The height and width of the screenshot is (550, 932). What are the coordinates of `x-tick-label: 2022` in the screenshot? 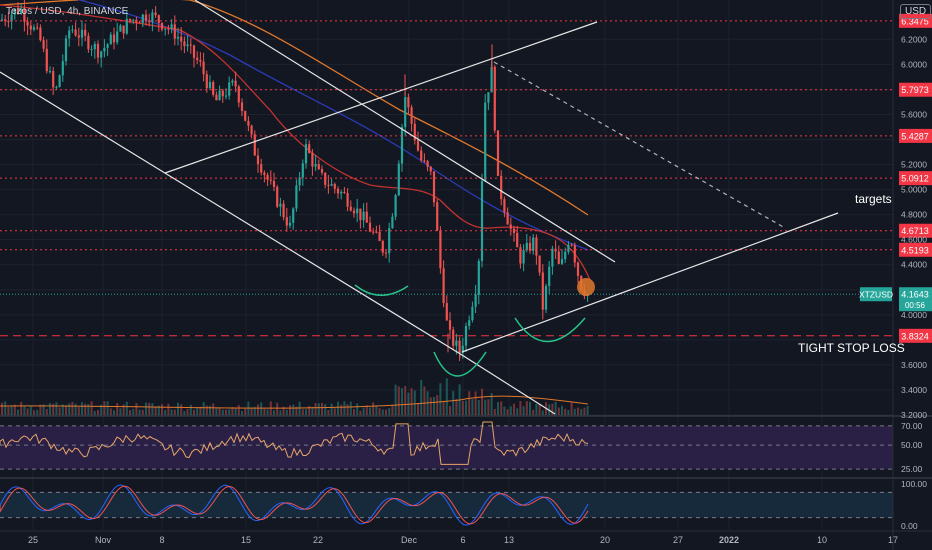 It's located at (729, 540).